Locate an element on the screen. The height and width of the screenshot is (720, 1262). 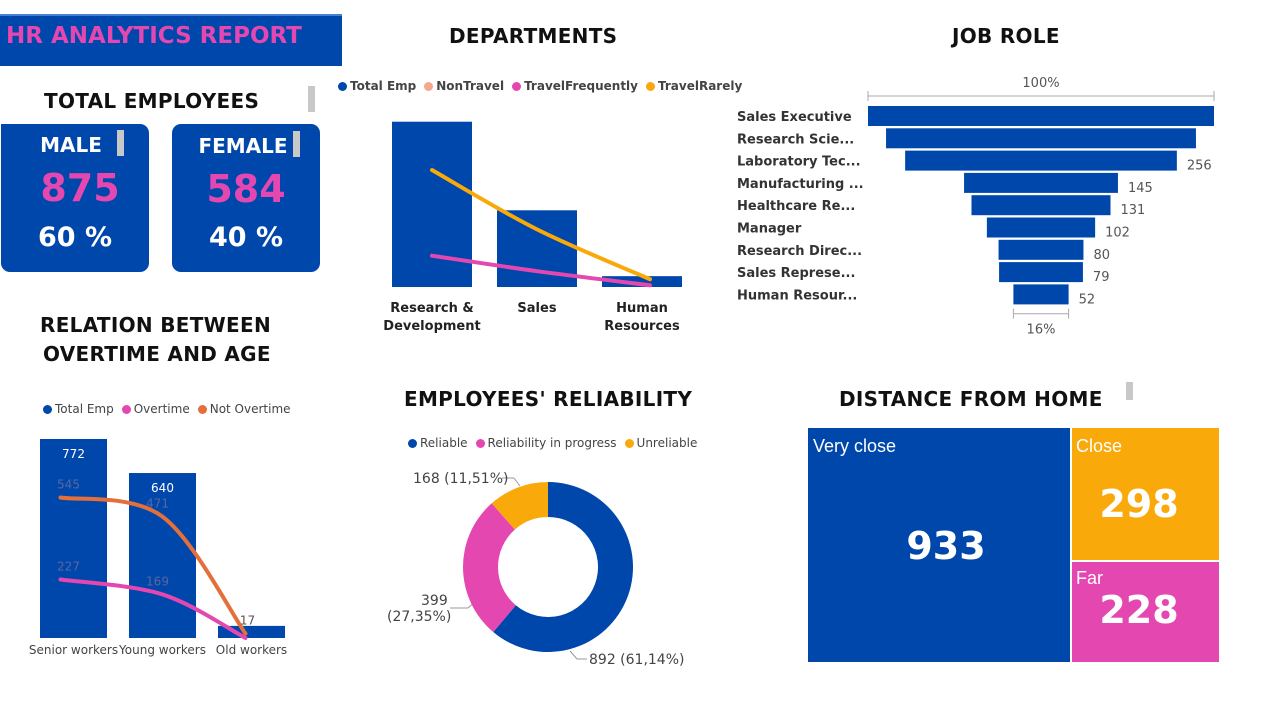
treemap-tile-close: Close 298 is located at coordinates (1145, 494).